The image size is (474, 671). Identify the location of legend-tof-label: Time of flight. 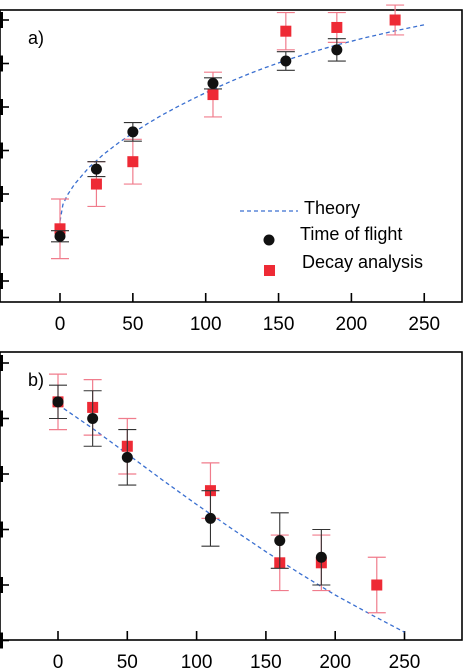
(351, 234).